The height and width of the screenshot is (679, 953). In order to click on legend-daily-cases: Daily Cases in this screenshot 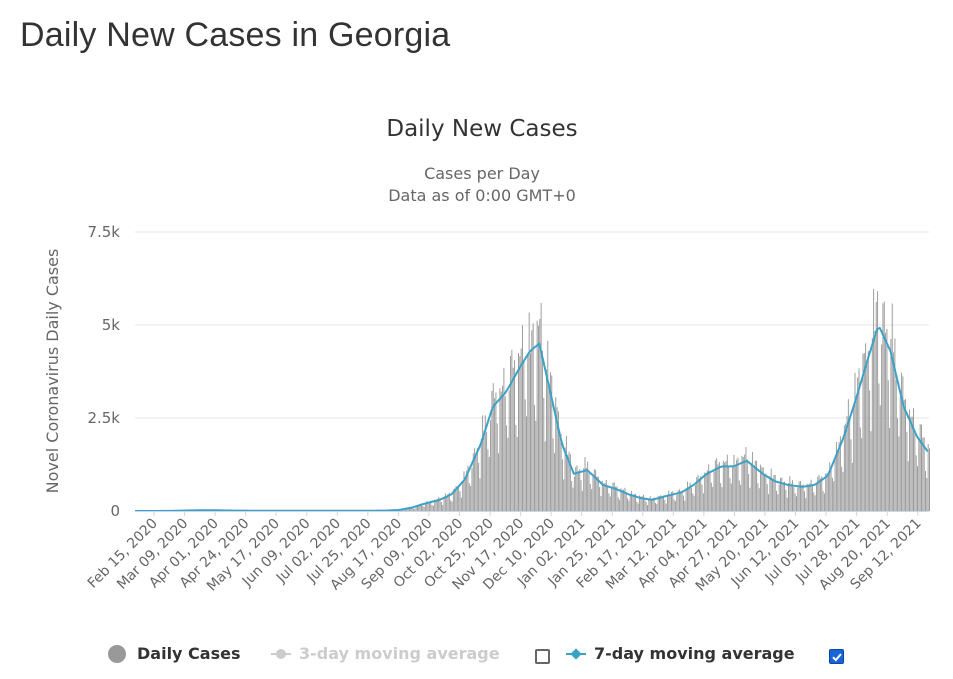, I will do `click(174, 653)`.